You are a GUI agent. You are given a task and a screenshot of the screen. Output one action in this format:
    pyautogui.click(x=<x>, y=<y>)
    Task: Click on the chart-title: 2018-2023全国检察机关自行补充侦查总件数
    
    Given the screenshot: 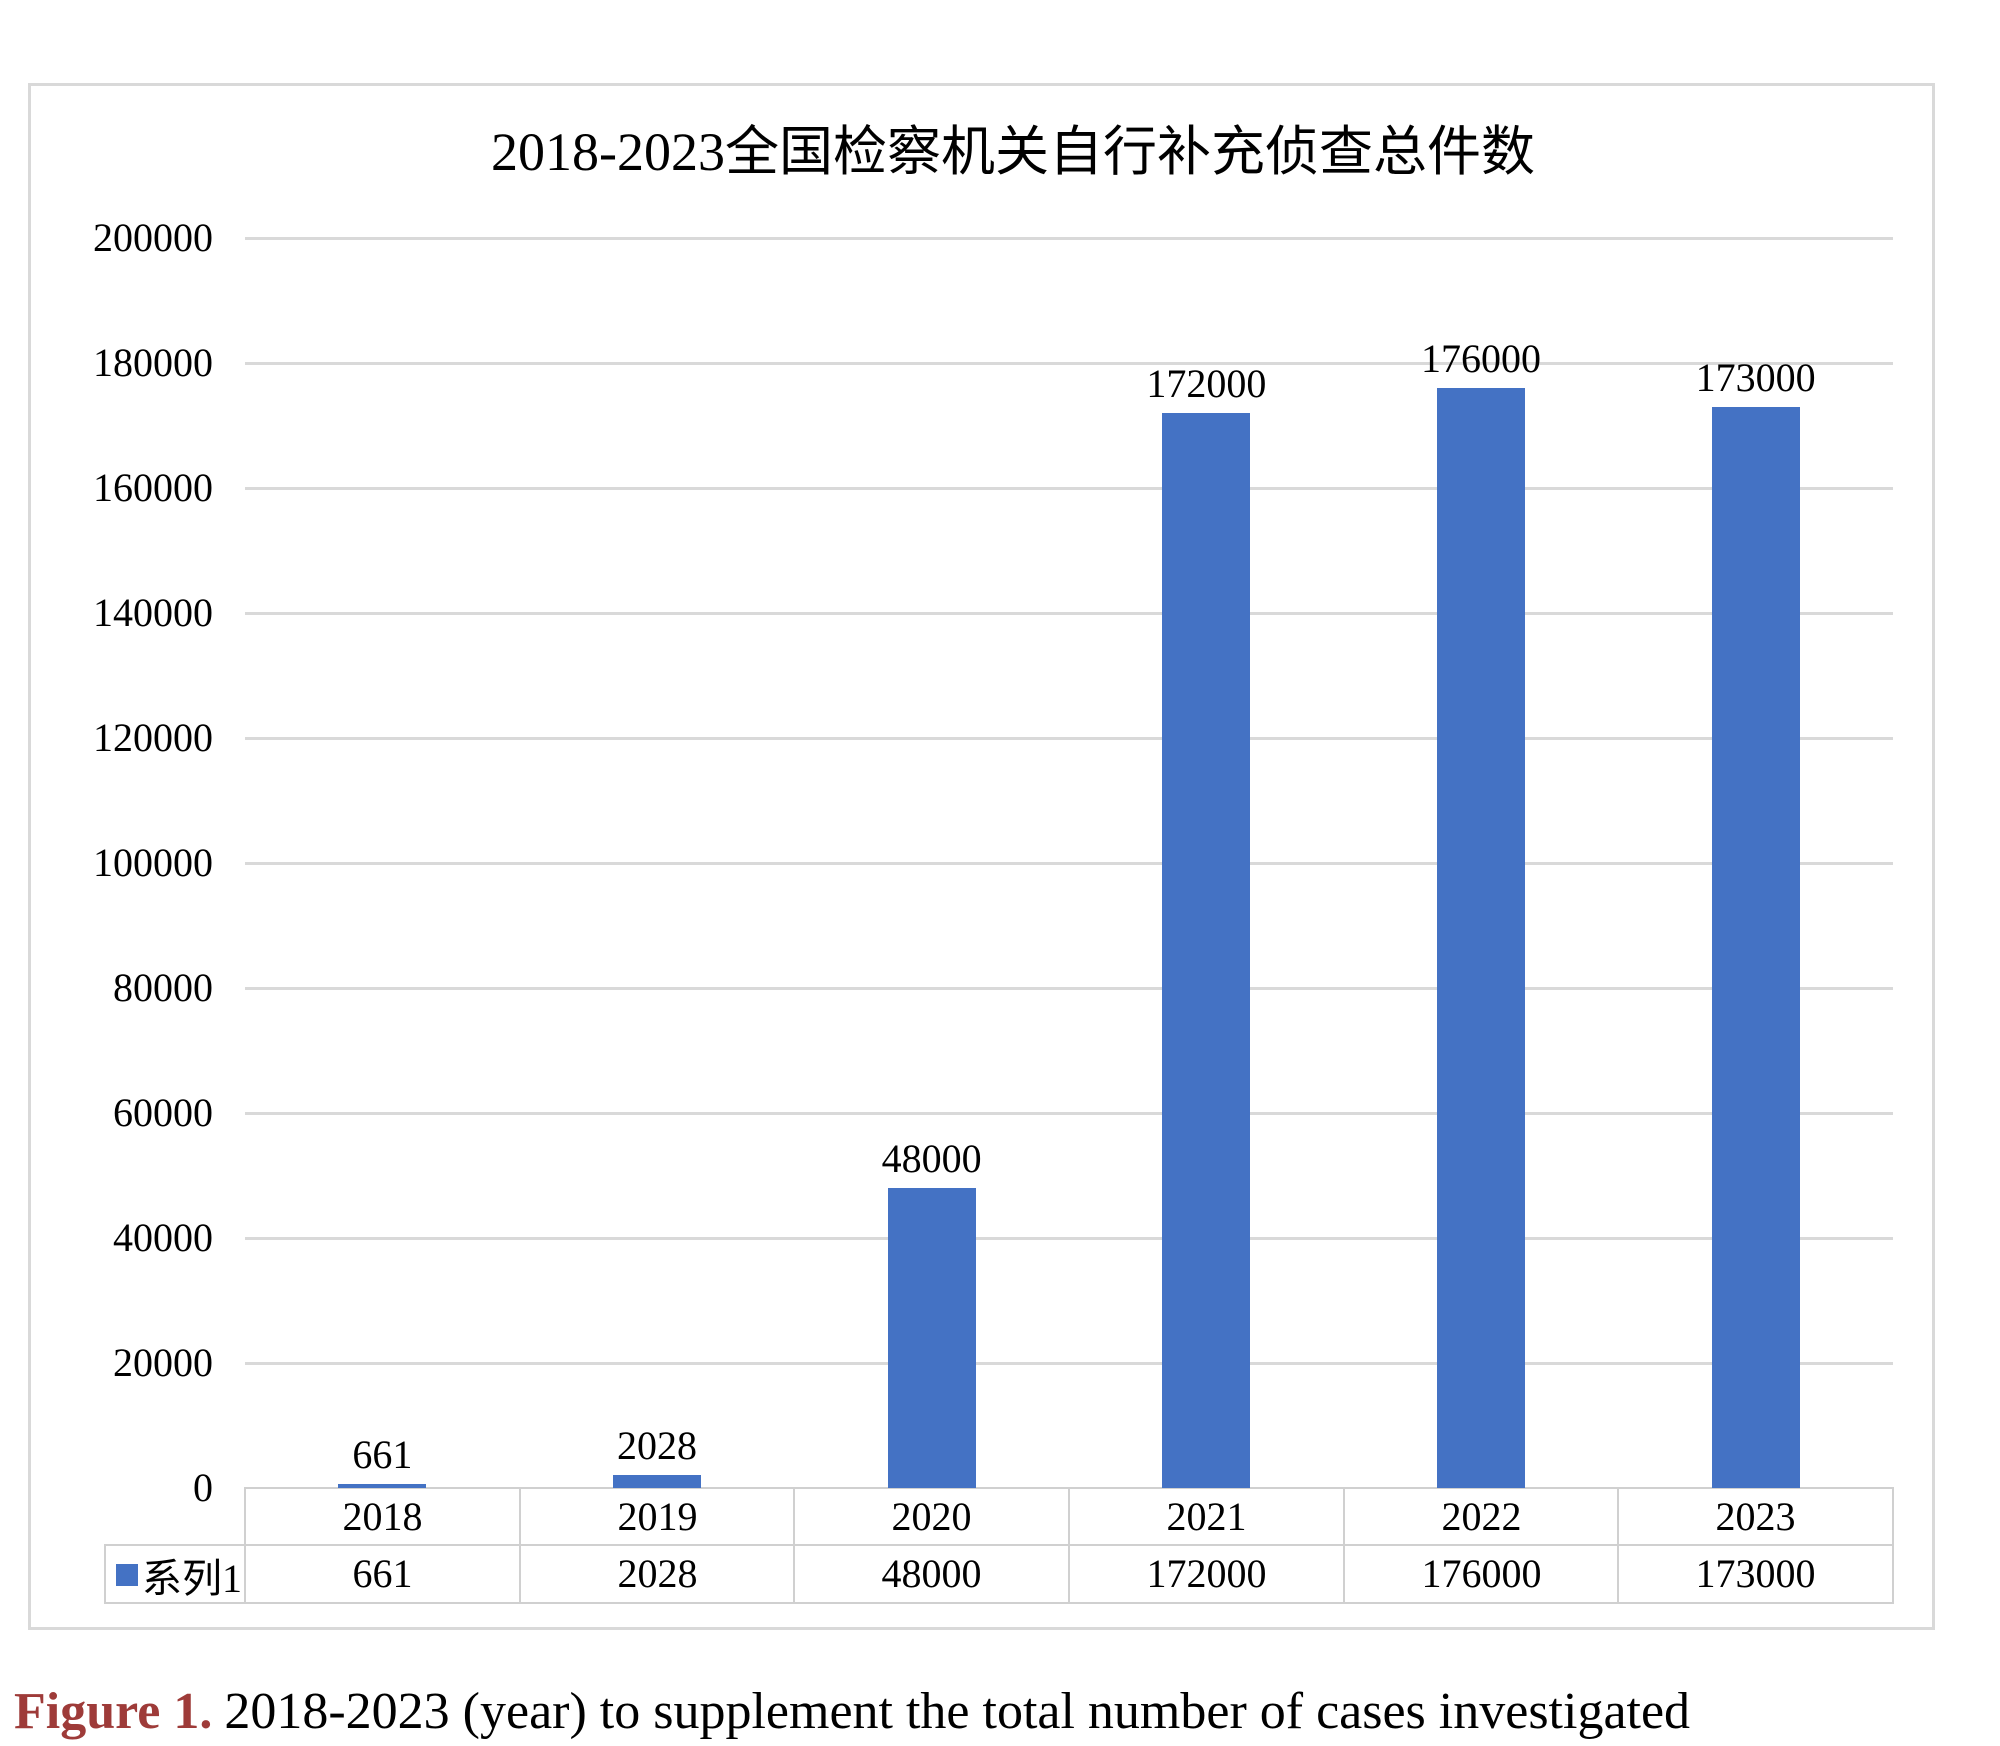 What is the action you would take?
    pyautogui.click(x=1013, y=152)
    